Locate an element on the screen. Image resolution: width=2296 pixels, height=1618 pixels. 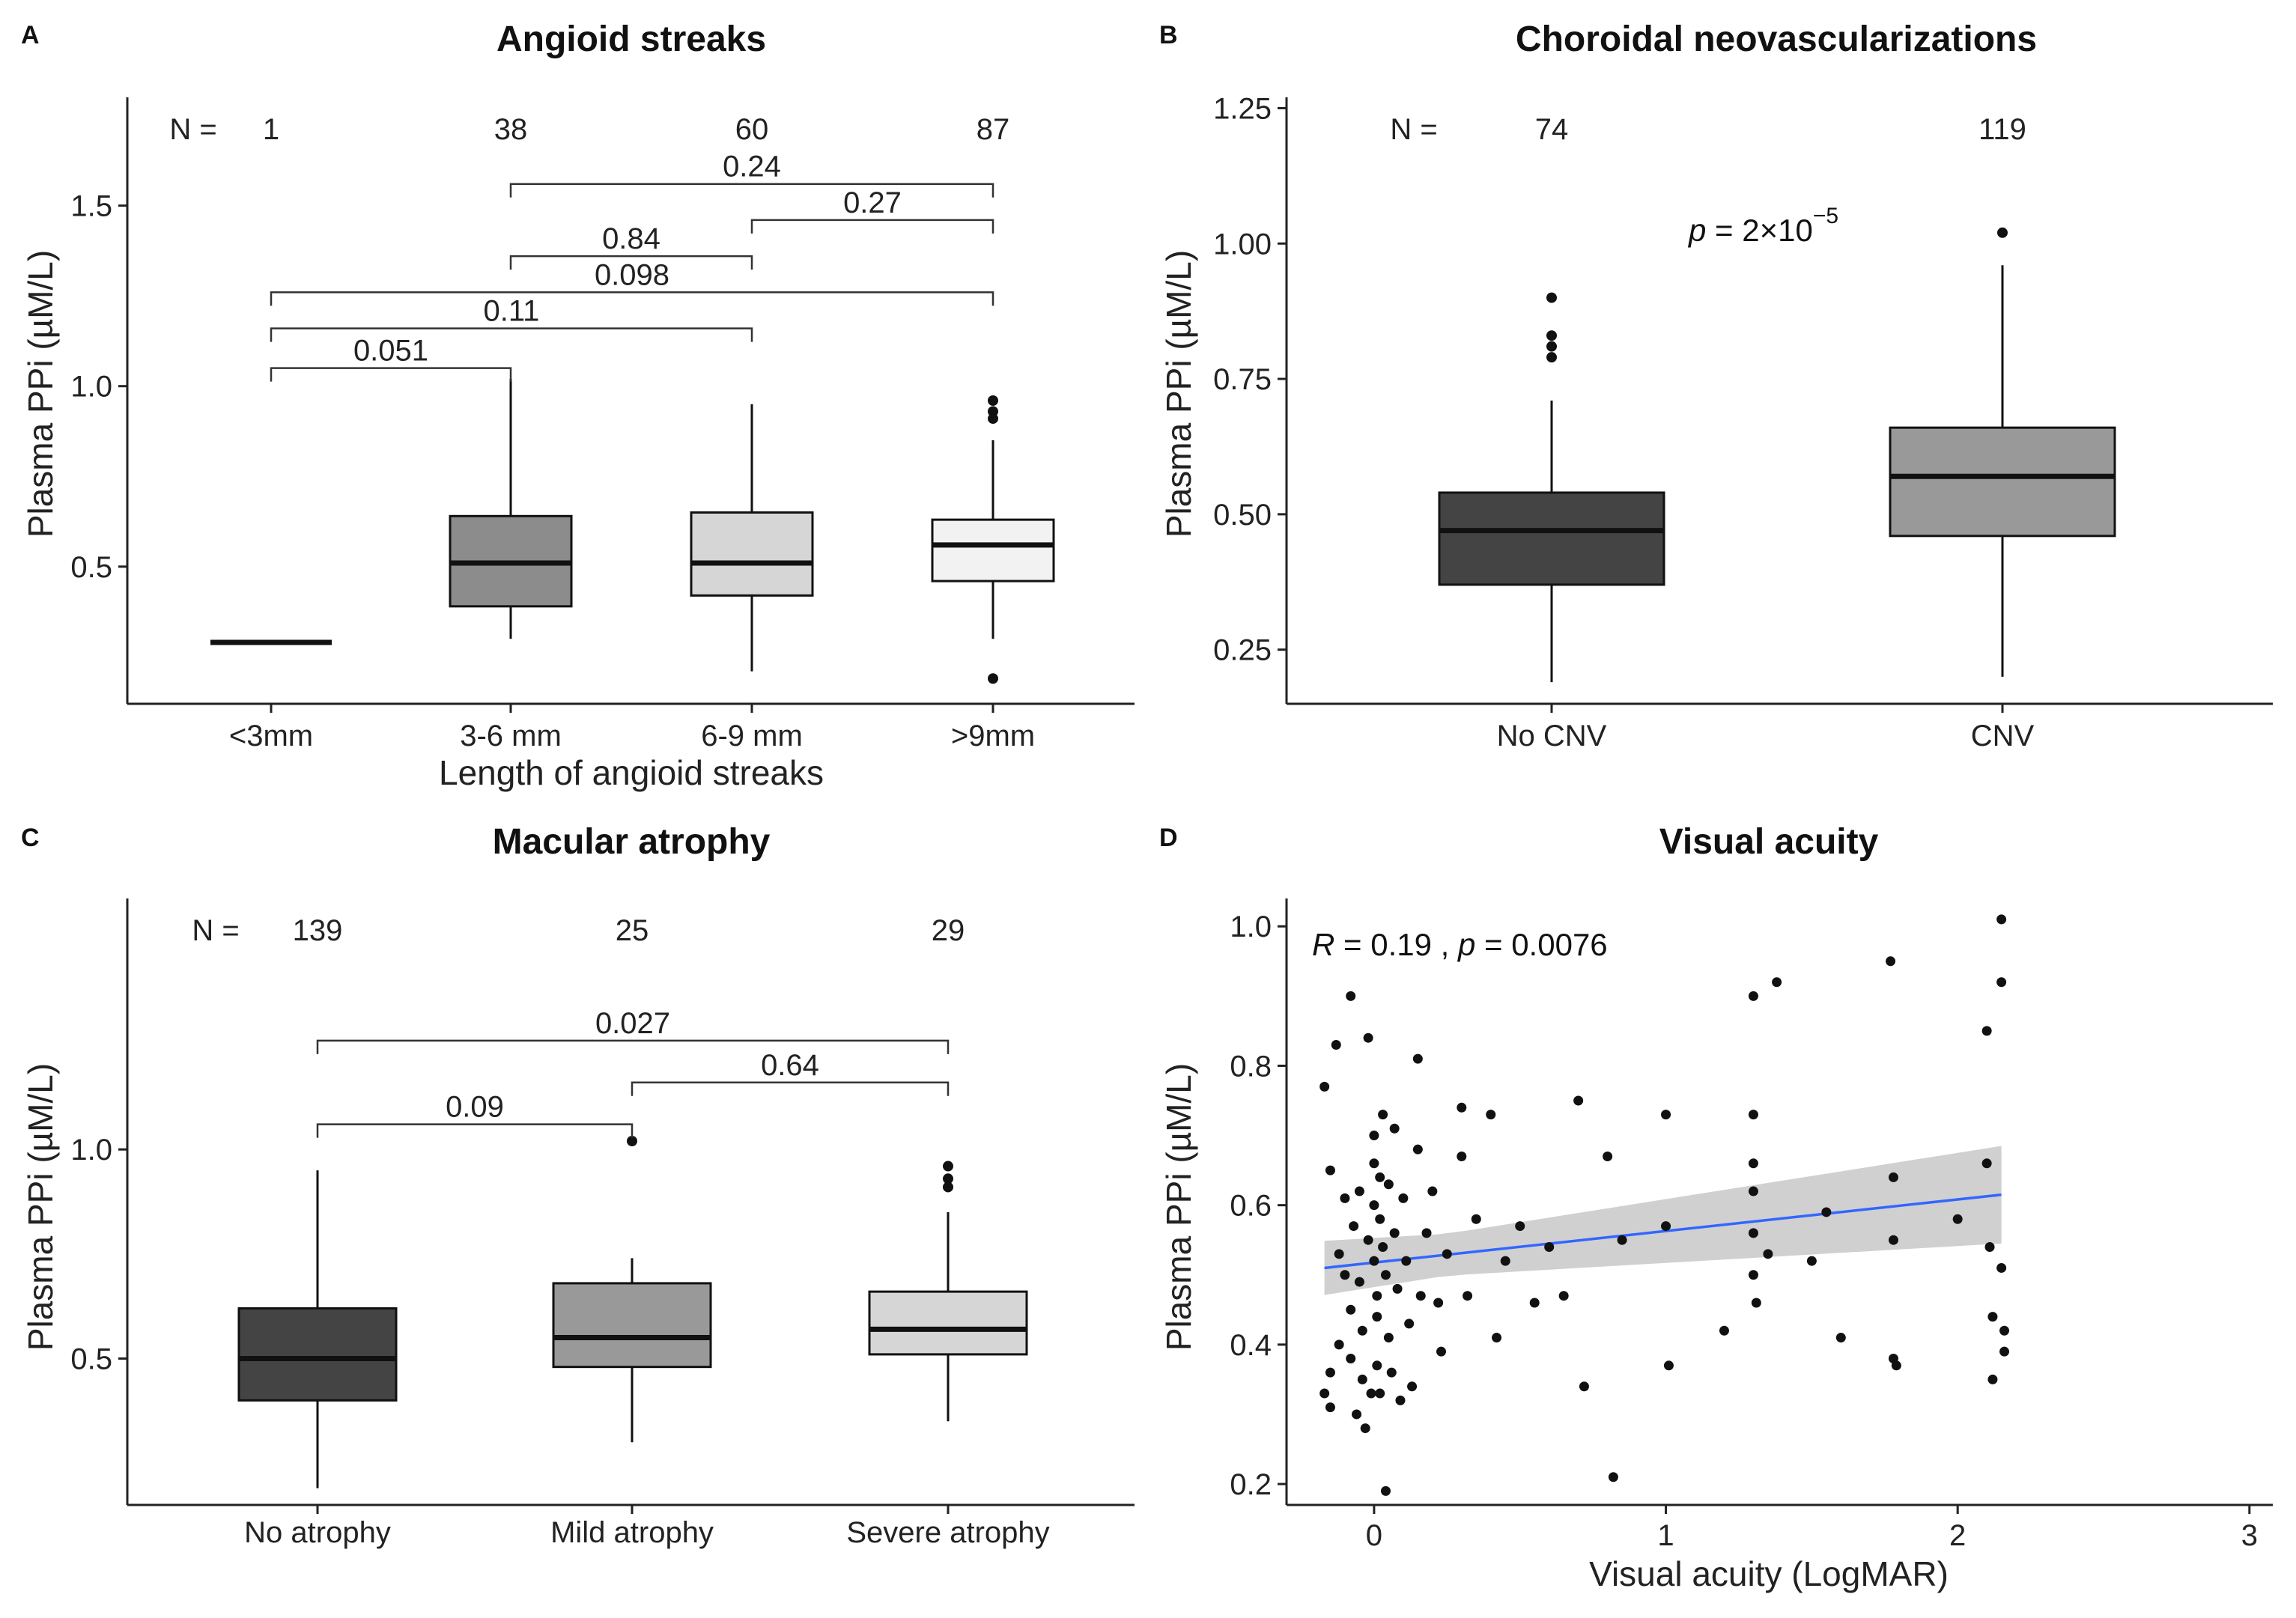
panel-a-x-tick-label: <3mm is located at coordinates (271, 736).